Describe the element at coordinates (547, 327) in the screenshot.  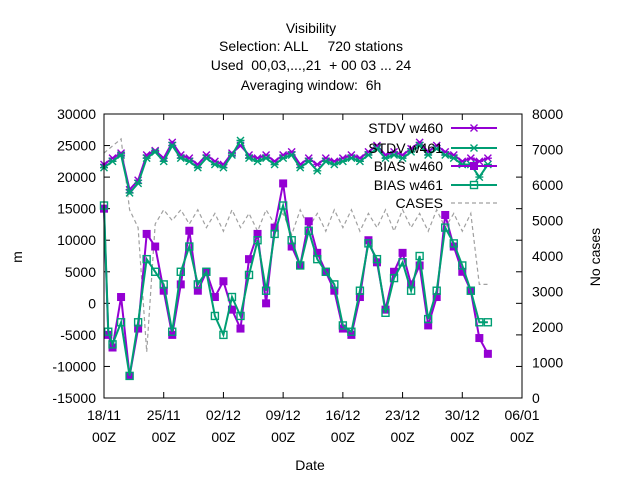
I see `y2-tick-label: 2000` at that location.